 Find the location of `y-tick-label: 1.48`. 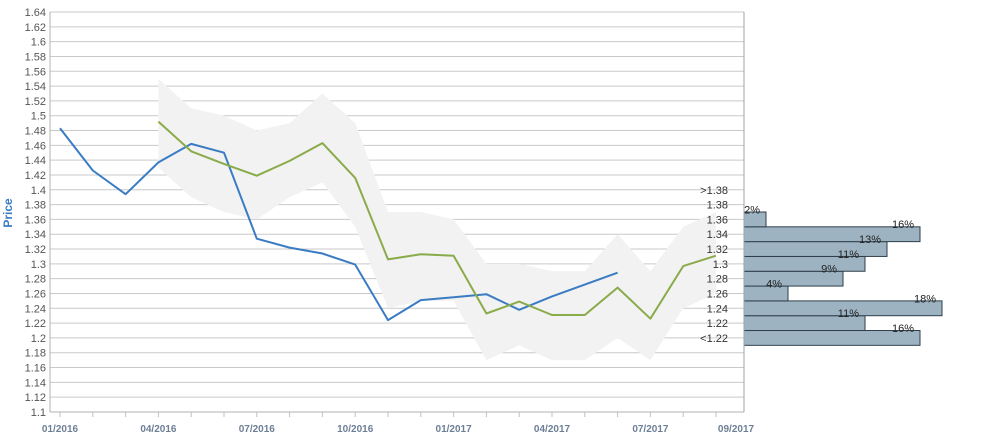

y-tick-label: 1.48 is located at coordinates (35, 132).